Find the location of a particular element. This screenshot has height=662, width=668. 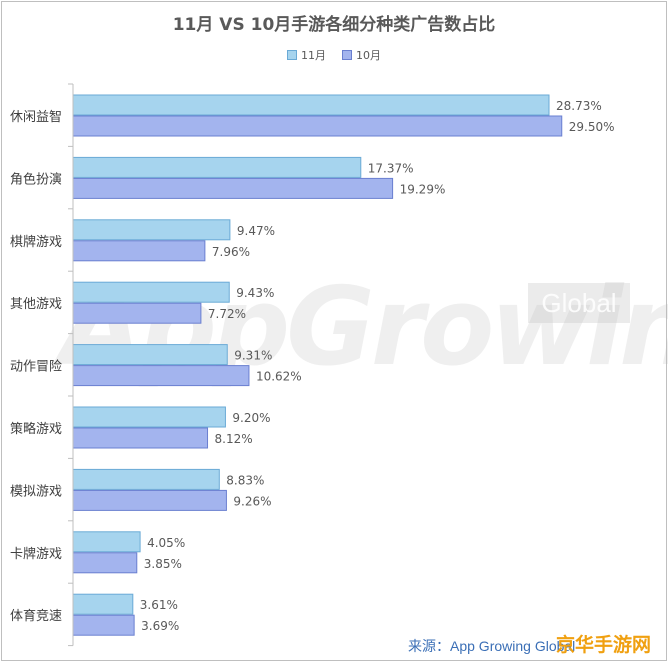

data-label: 29.50% is located at coordinates (592, 127).